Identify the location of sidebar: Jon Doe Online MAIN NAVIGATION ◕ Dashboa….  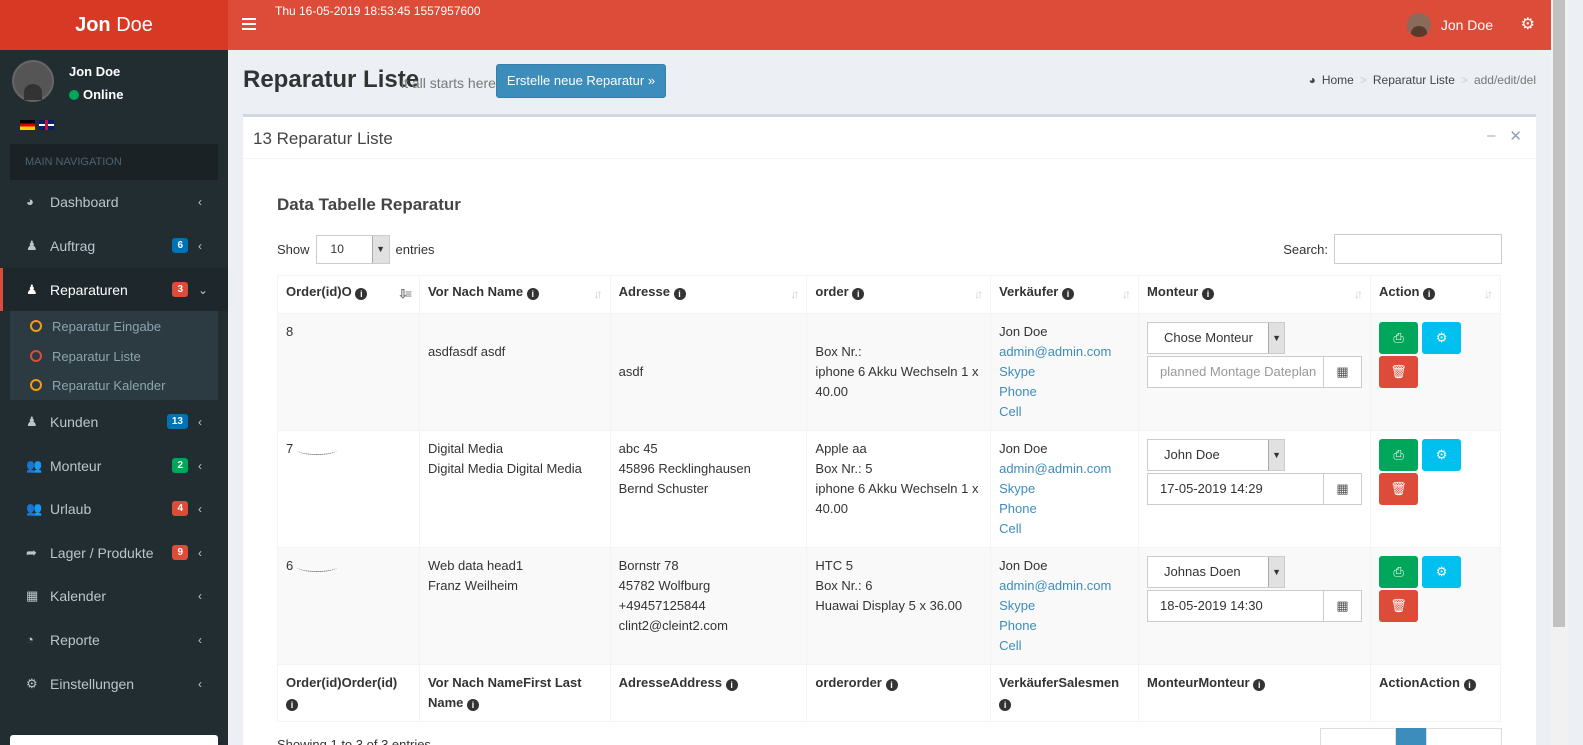
(114, 397).